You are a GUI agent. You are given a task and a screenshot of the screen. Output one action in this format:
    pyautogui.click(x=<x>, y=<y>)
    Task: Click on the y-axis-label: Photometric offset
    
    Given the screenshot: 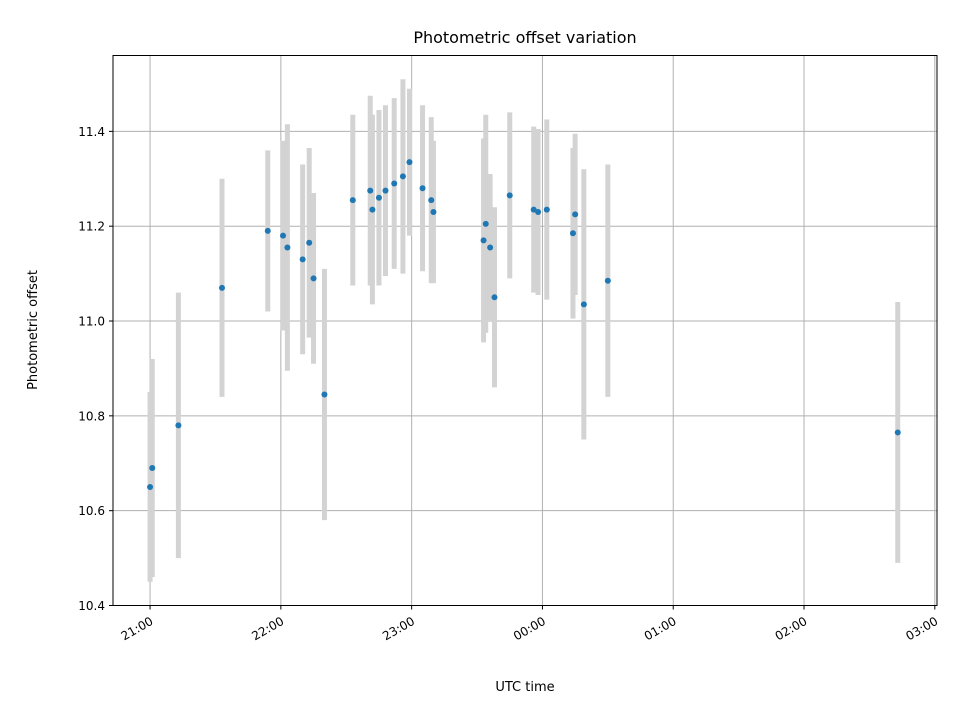 What is the action you would take?
    pyautogui.click(x=33, y=330)
    